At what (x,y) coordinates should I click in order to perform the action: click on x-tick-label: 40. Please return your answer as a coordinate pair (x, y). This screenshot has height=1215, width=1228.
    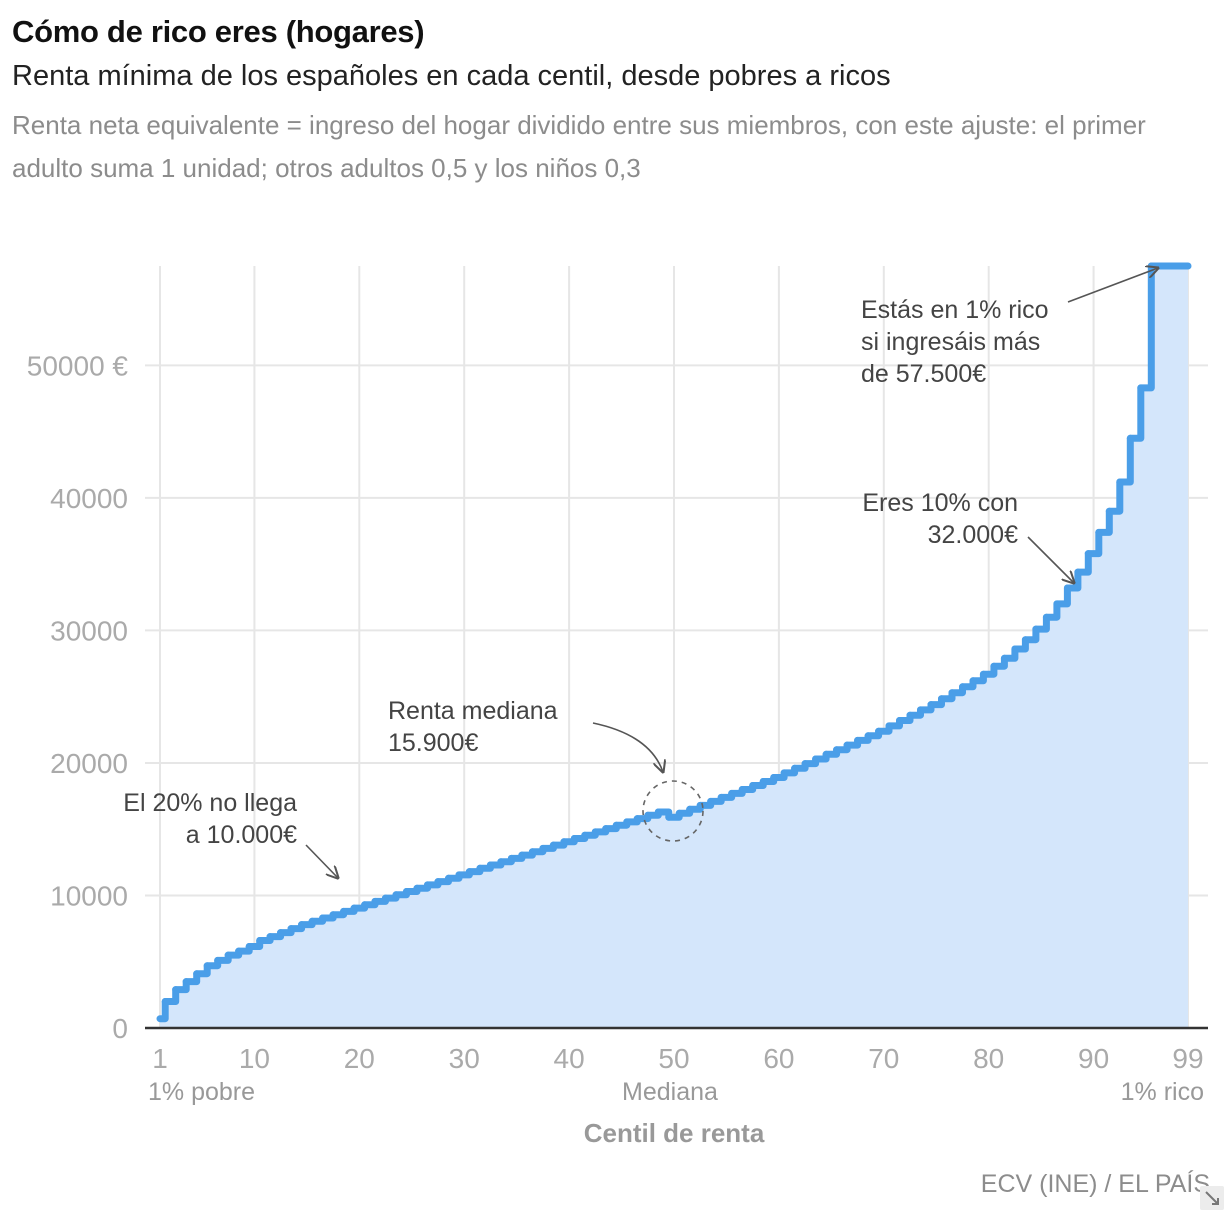
    Looking at the image, I should click on (569, 1058).